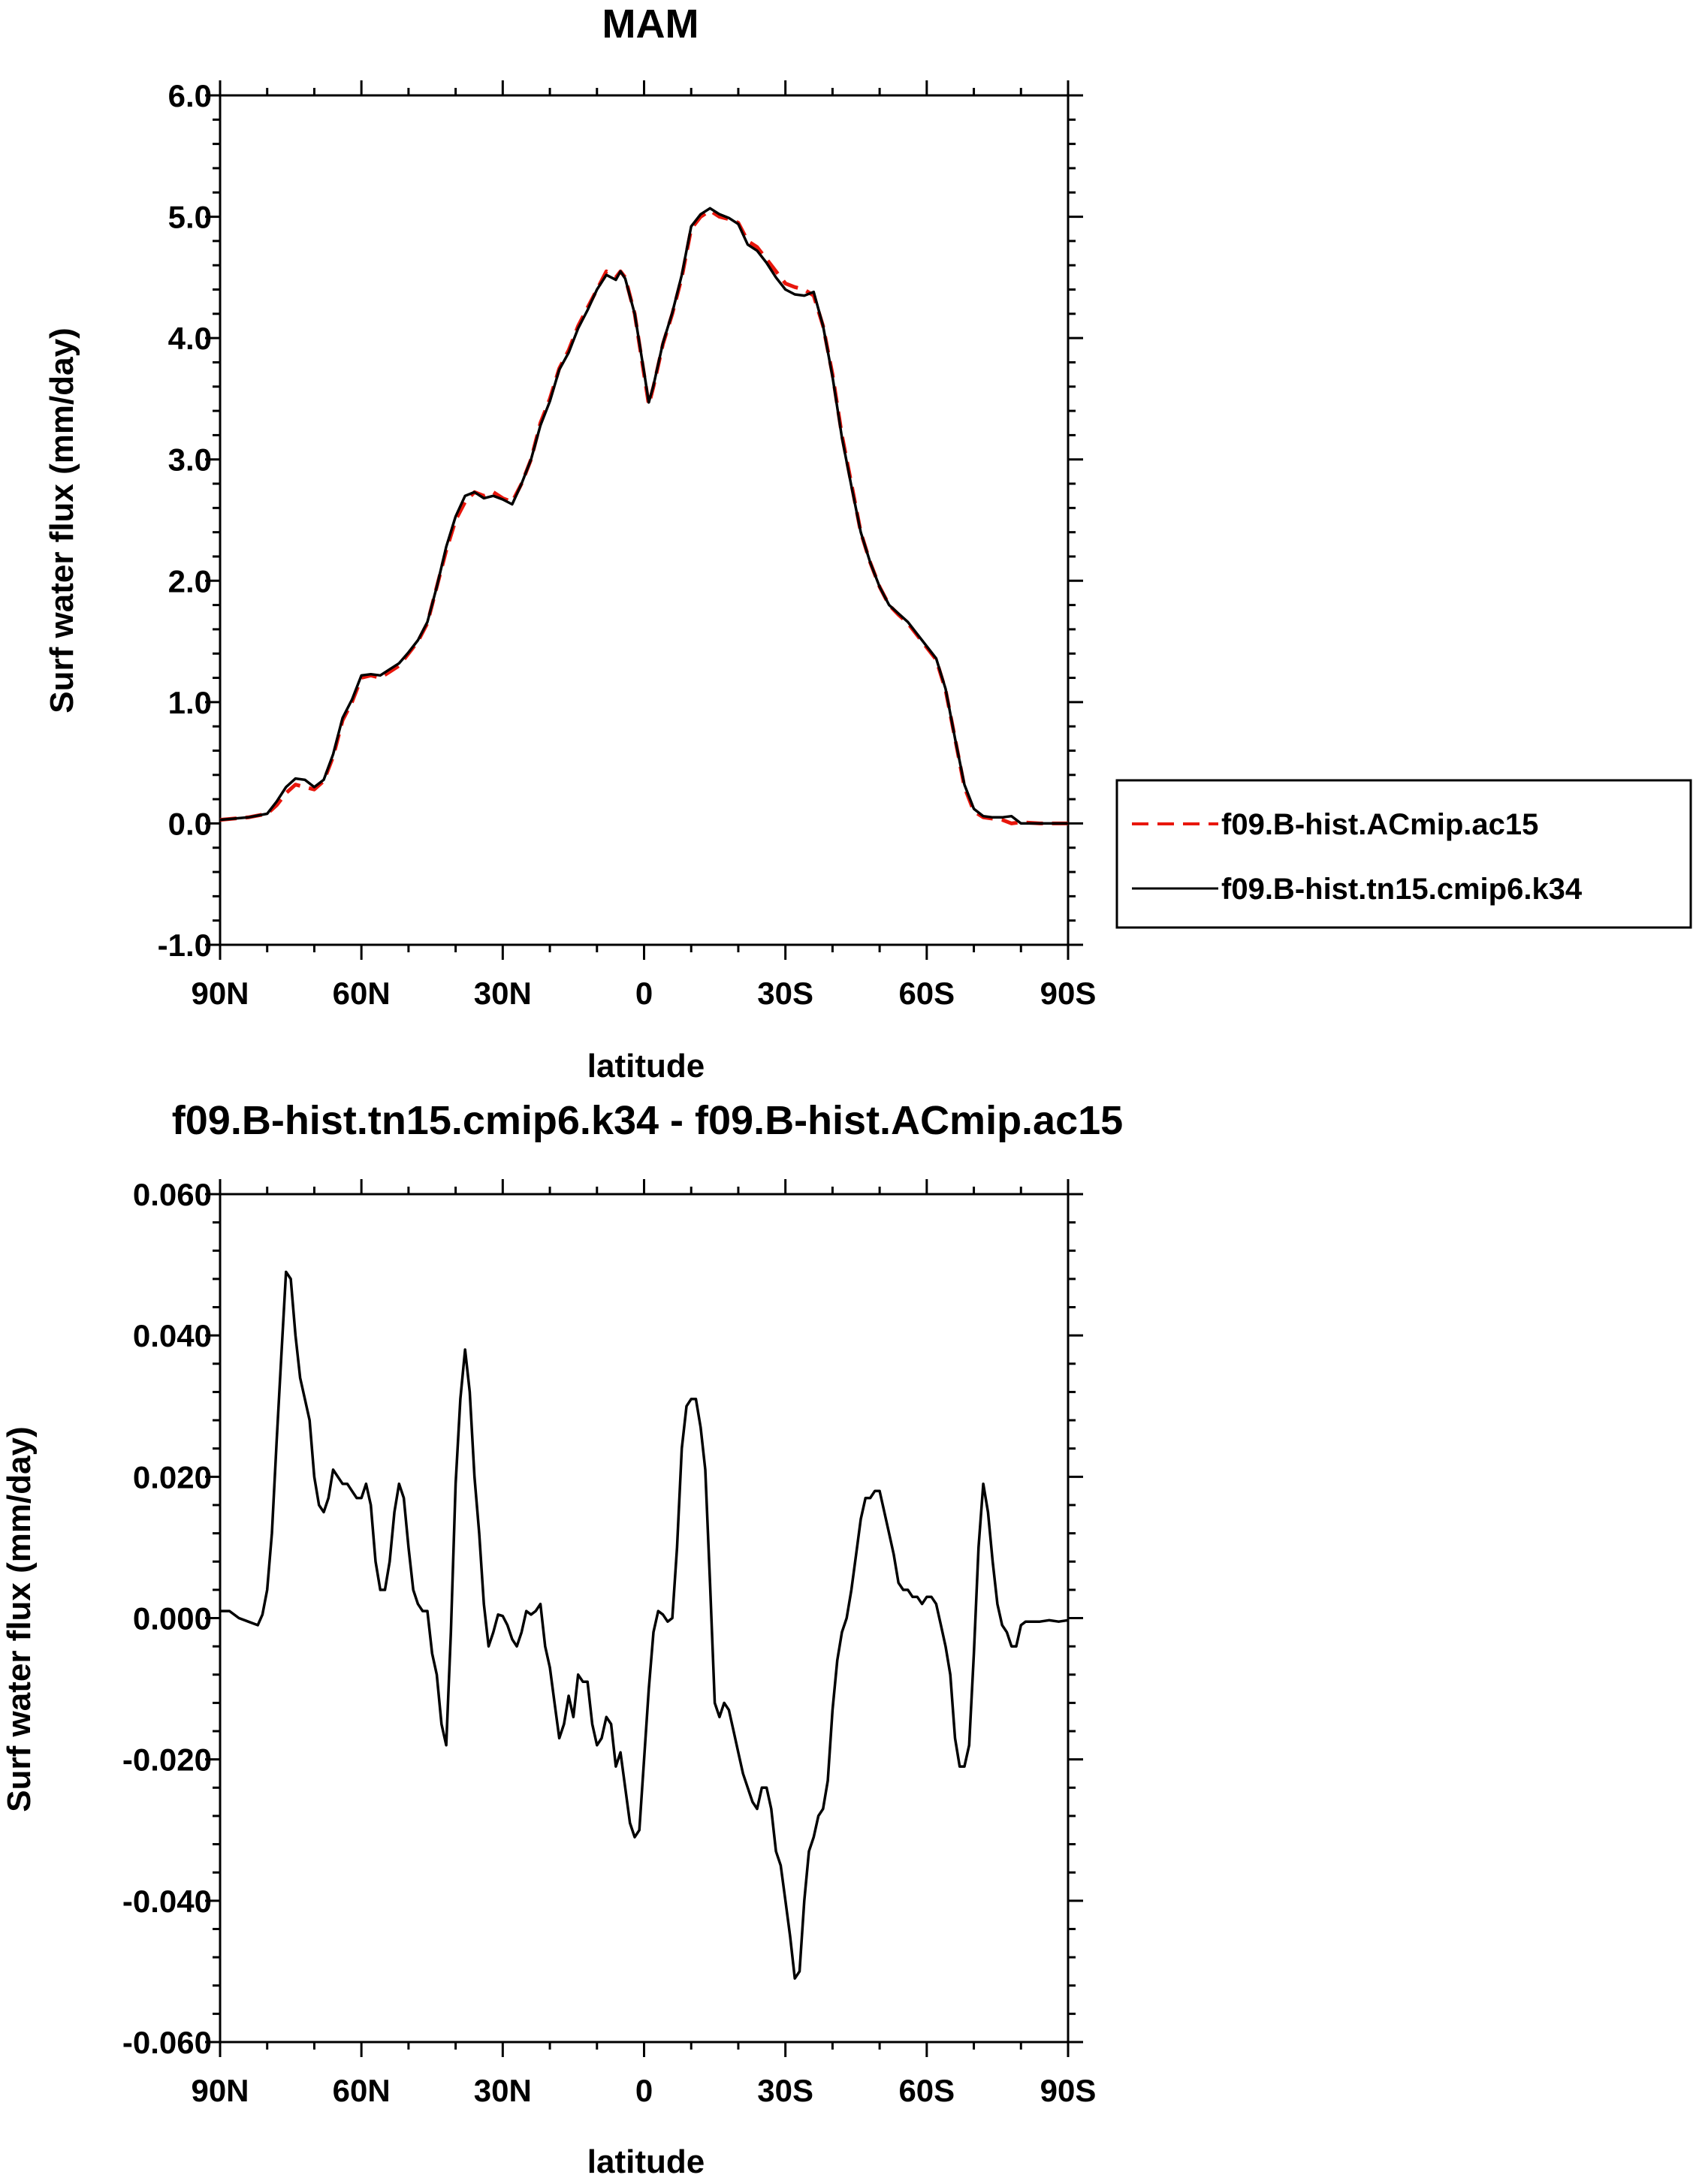 This screenshot has height=2184, width=1696. What do you see at coordinates (785, 993) in the screenshot?
I see `top-x-tick-label: 30S` at bounding box center [785, 993].